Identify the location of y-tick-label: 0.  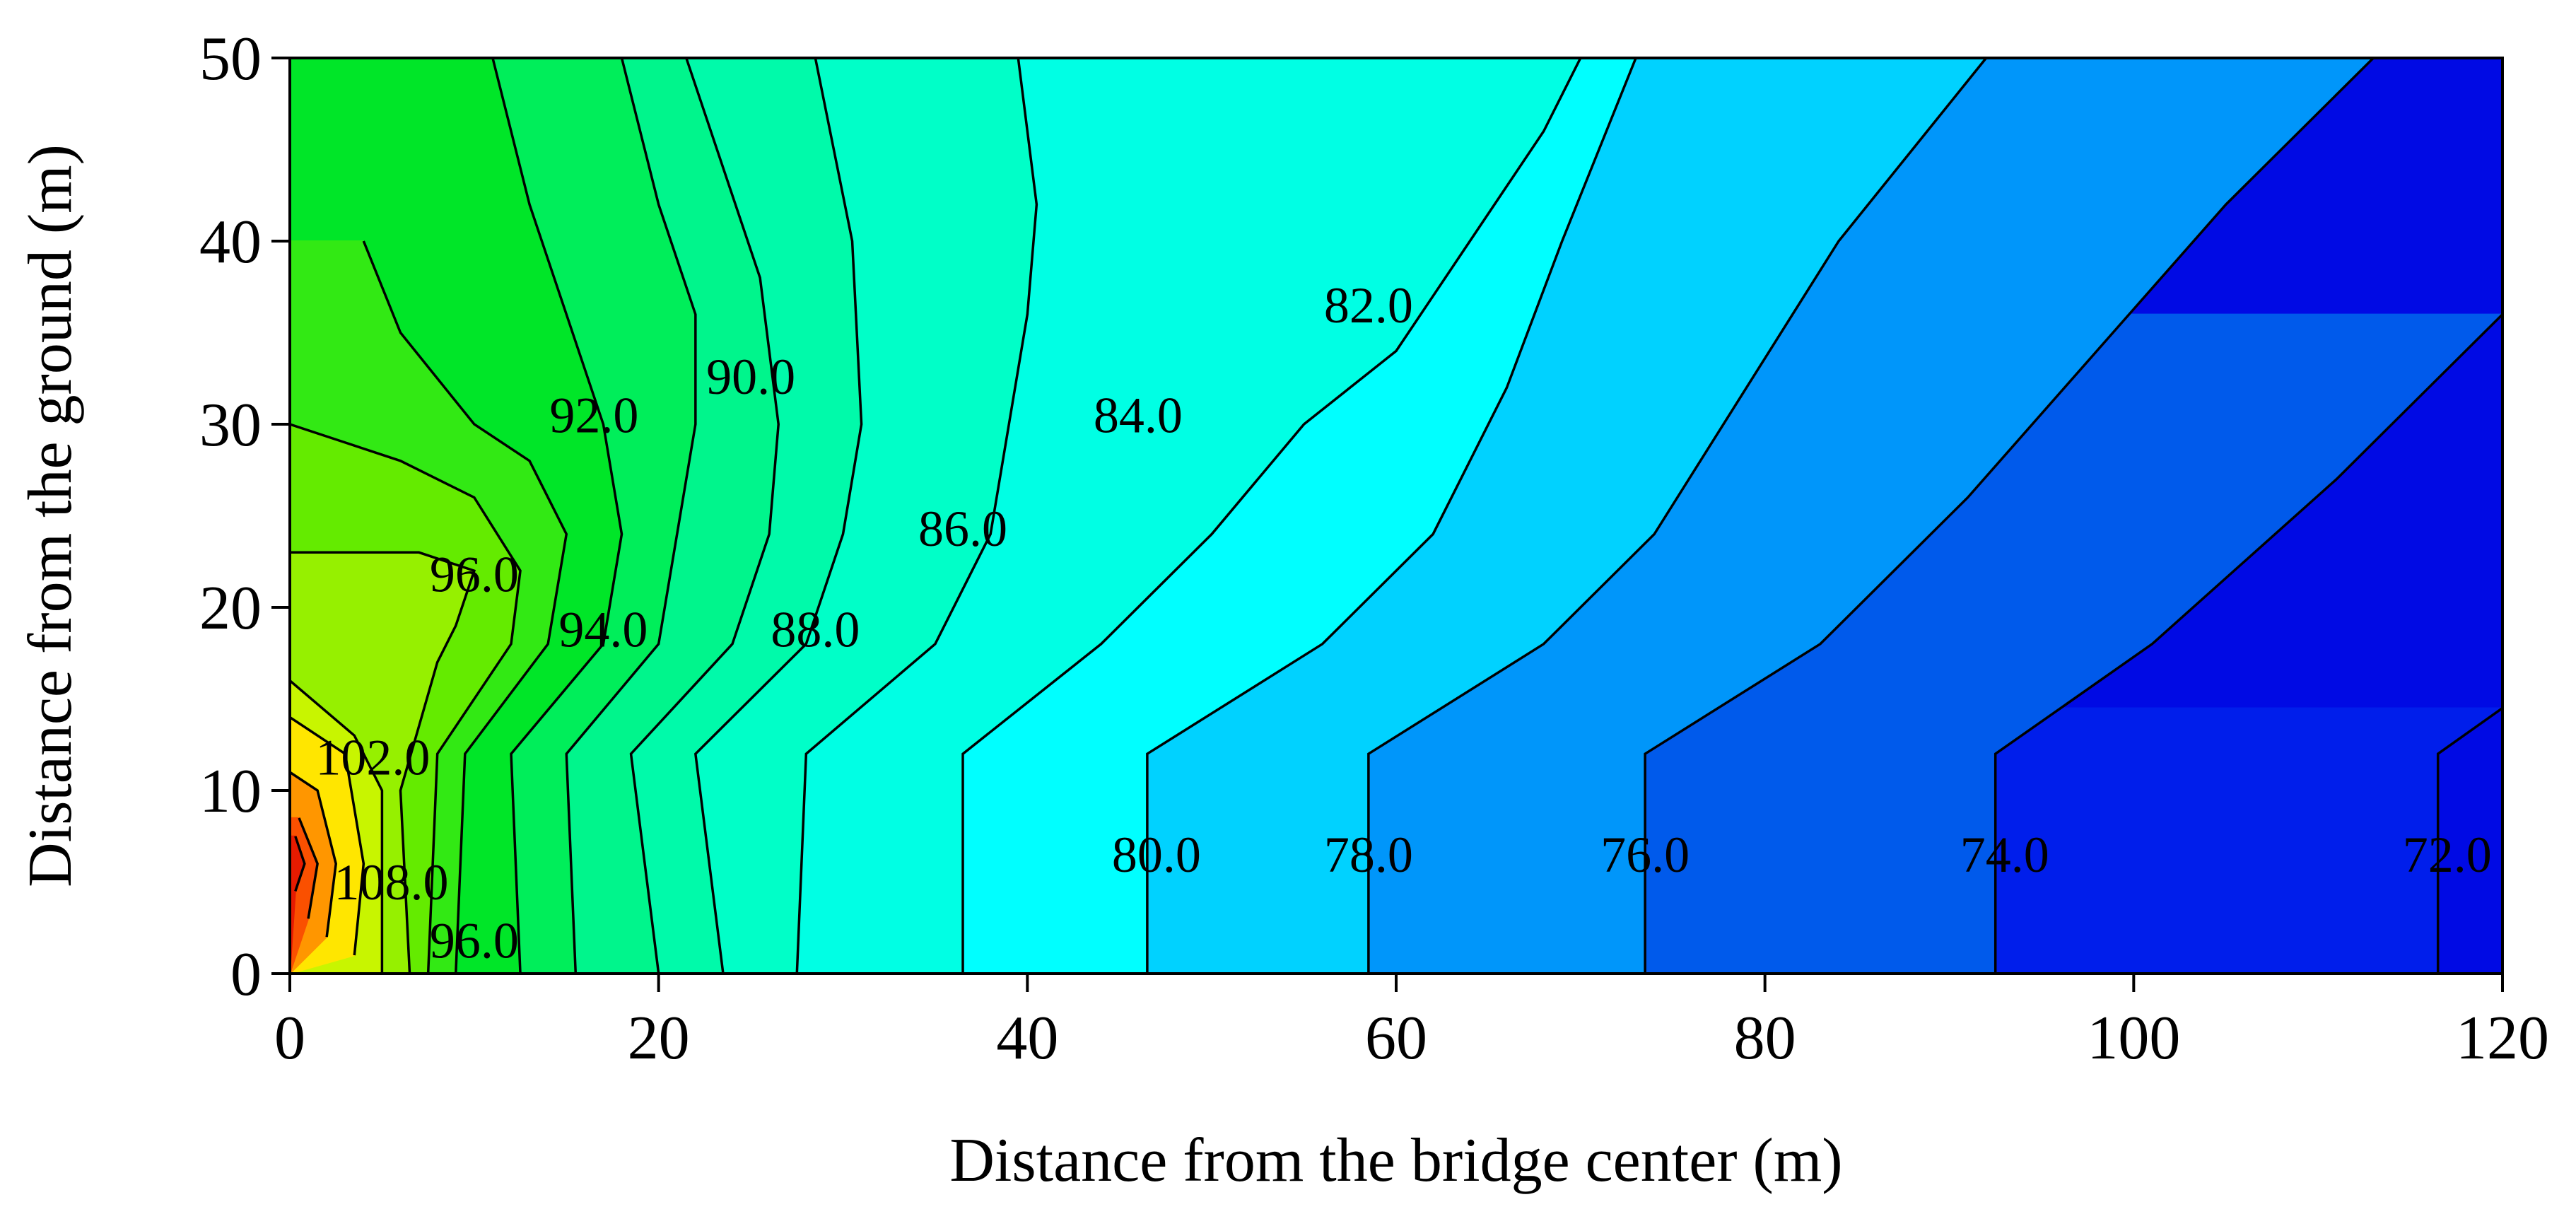
(246, 974).